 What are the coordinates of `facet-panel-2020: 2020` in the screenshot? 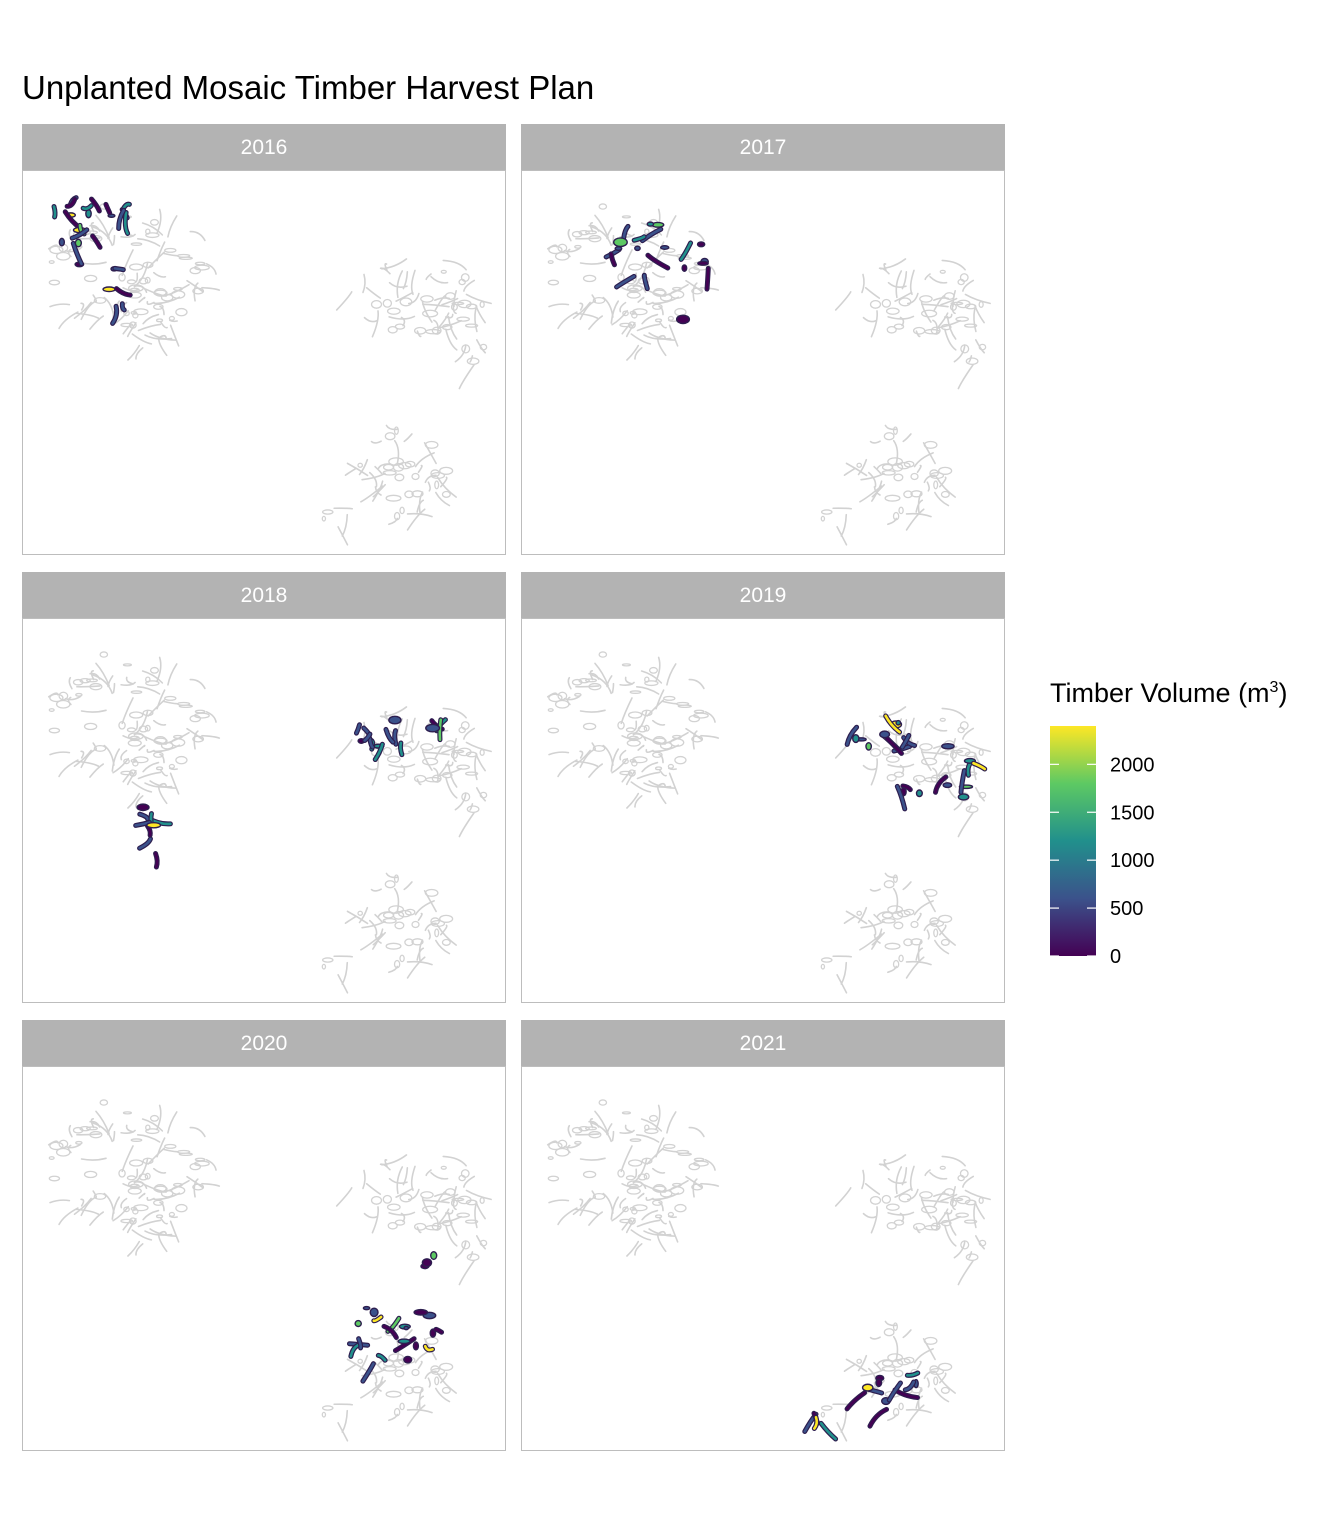 It's located at (264, 1235).